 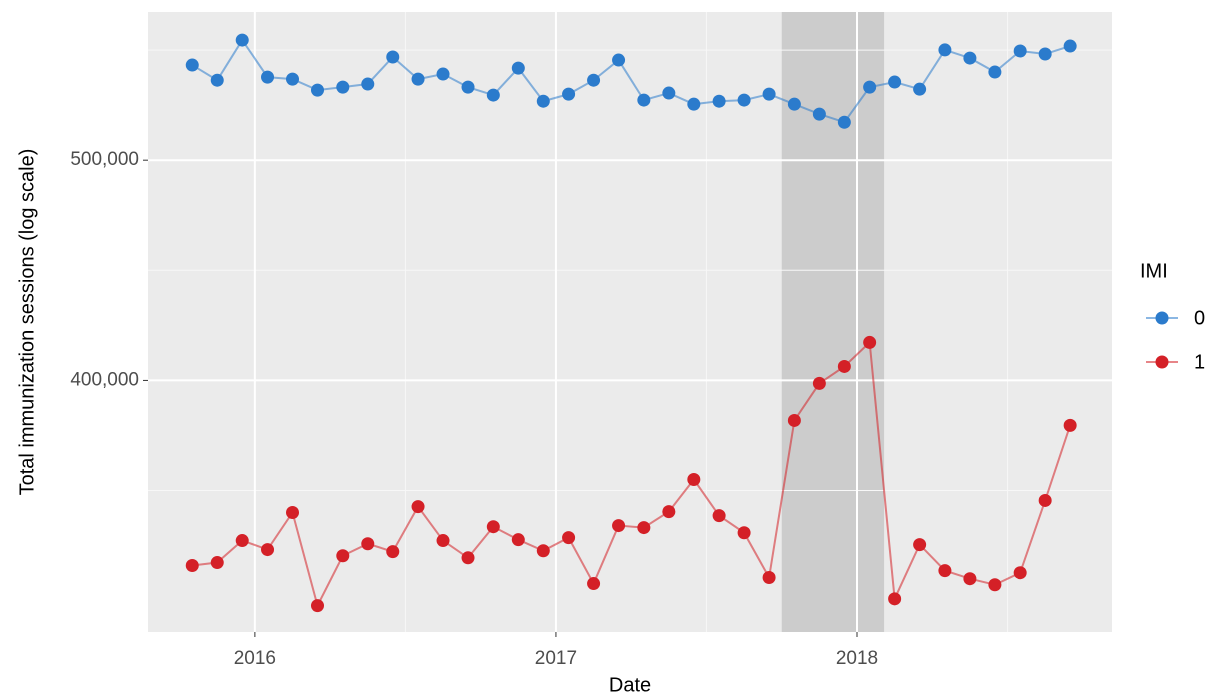 I want to click on x-axis-title: Date, so click(x=630, y=685).